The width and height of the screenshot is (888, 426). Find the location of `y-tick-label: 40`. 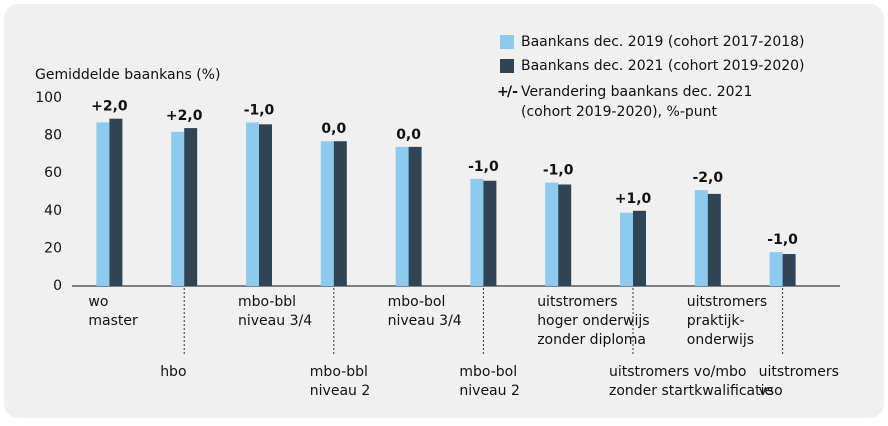

y-tick-label: 40 is located at coordinates (53, 211).